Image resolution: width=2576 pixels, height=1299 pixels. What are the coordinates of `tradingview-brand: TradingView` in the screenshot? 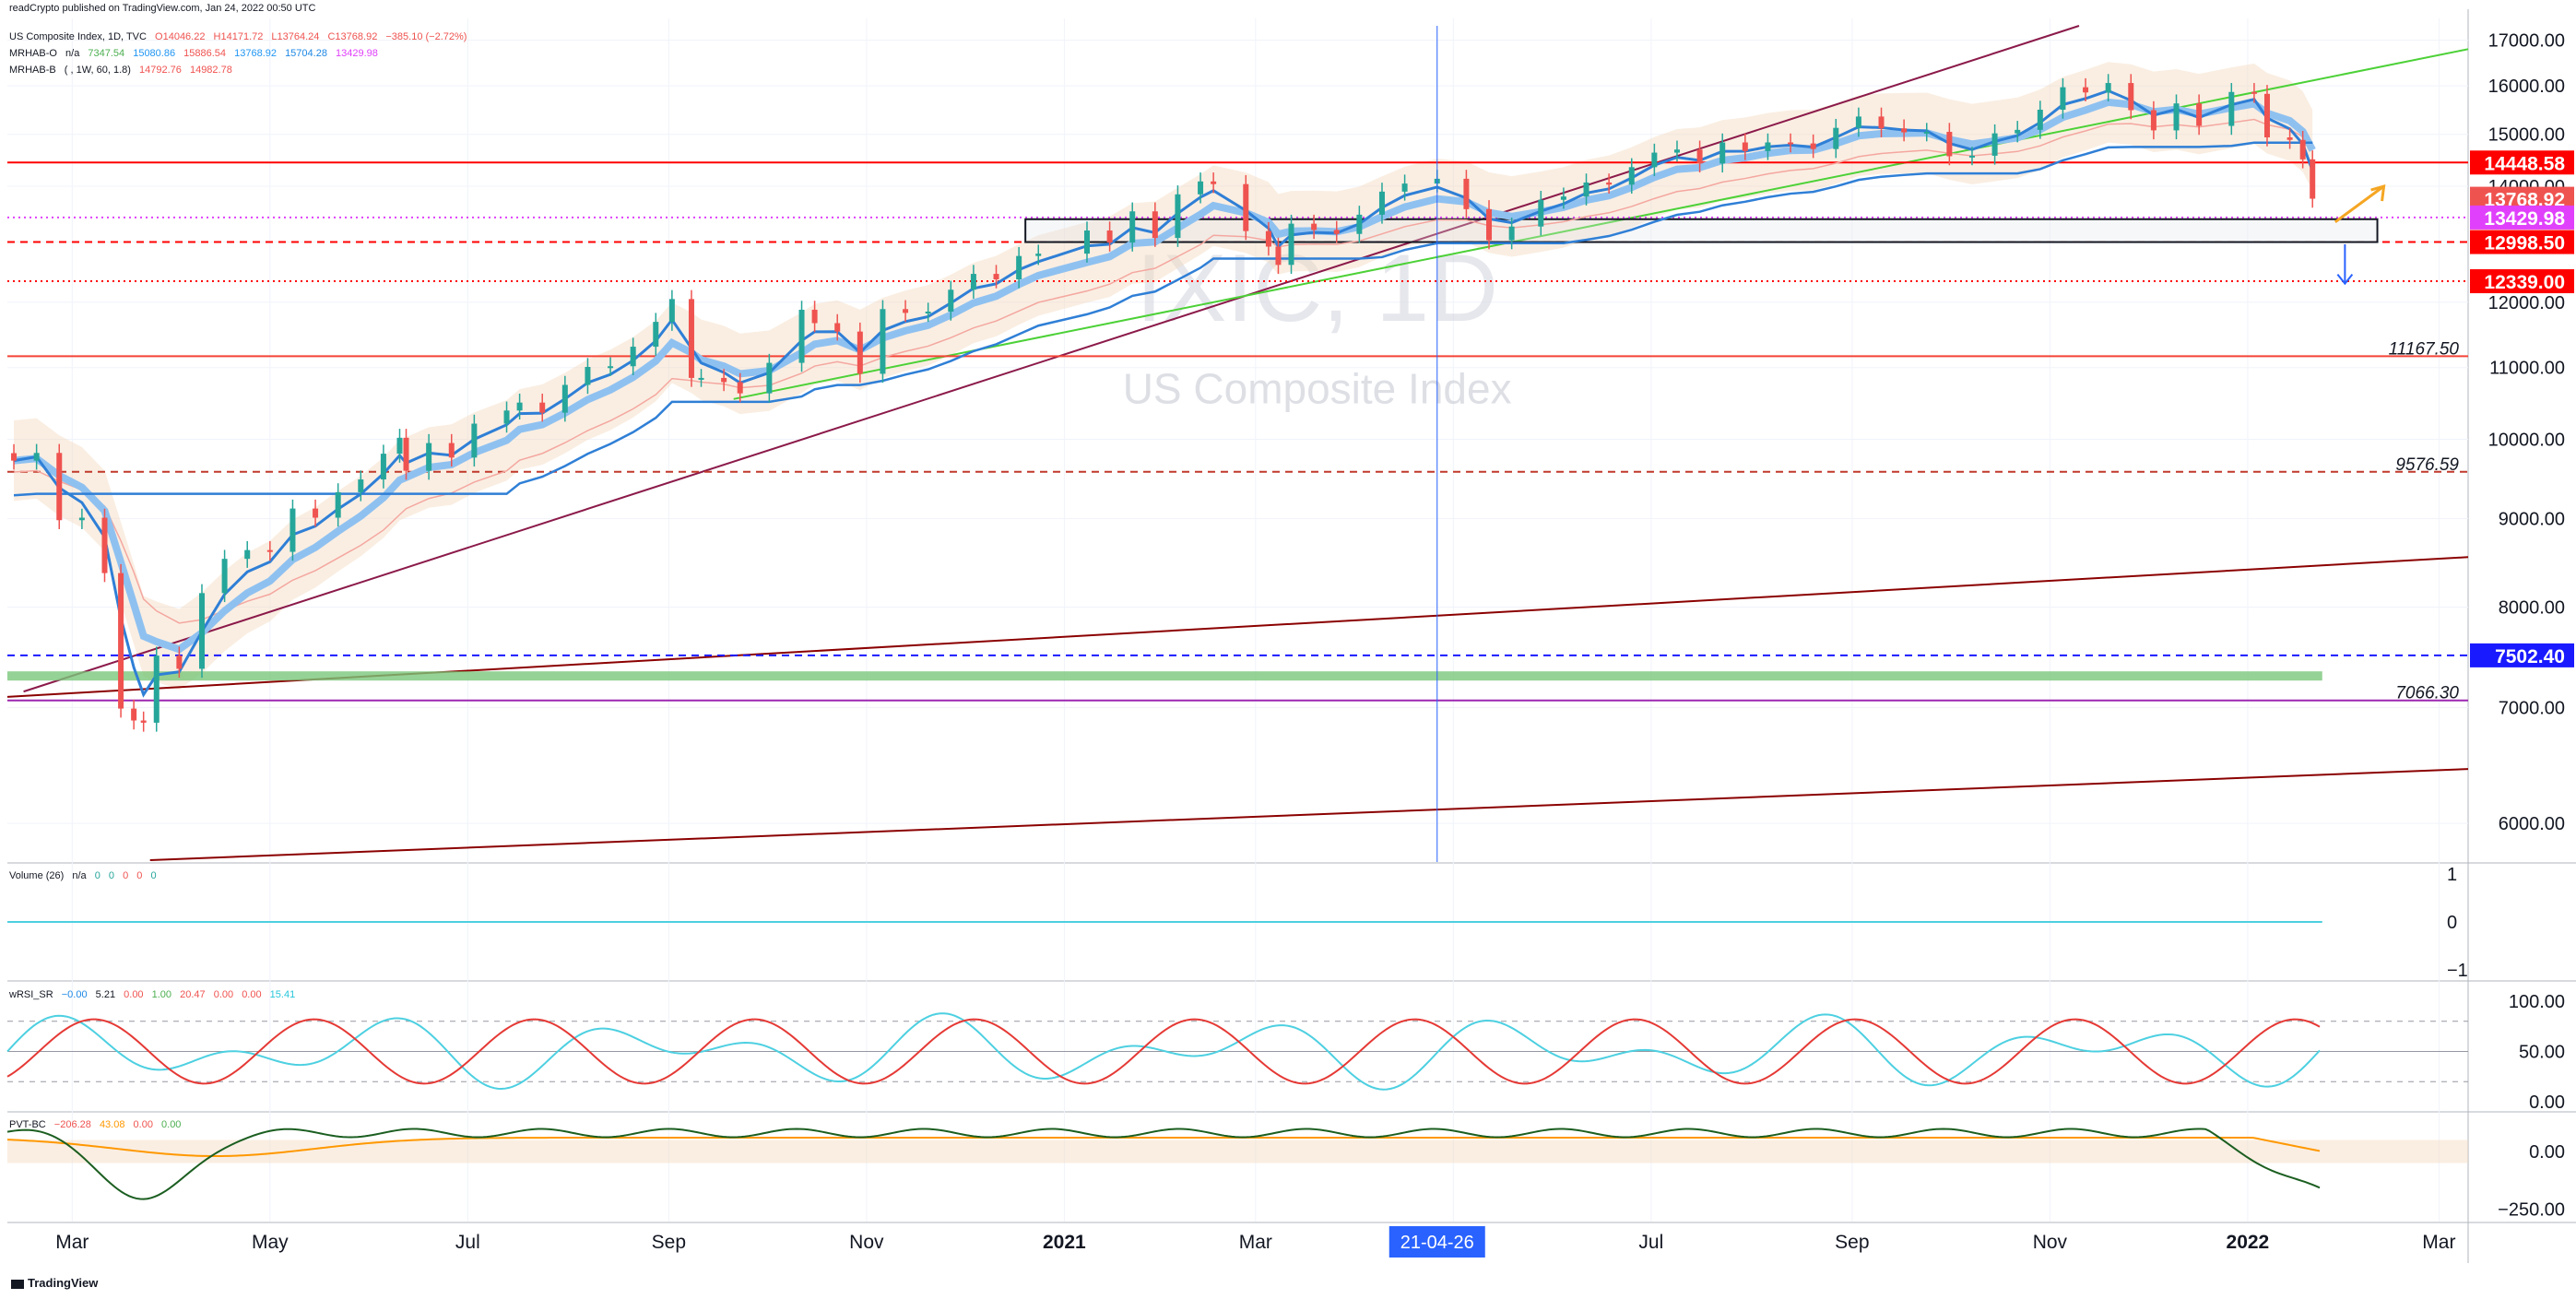 It's located at (54, 1283).